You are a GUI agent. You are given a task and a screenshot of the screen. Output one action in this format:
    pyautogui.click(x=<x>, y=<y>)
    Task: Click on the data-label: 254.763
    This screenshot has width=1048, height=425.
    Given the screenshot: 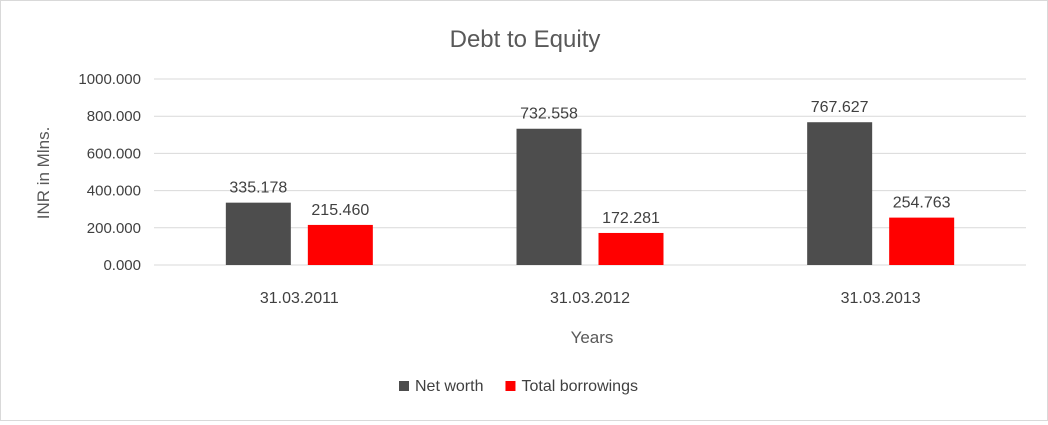 What is the action you would take?
    pyautogui.click(x=922, y=203)
    